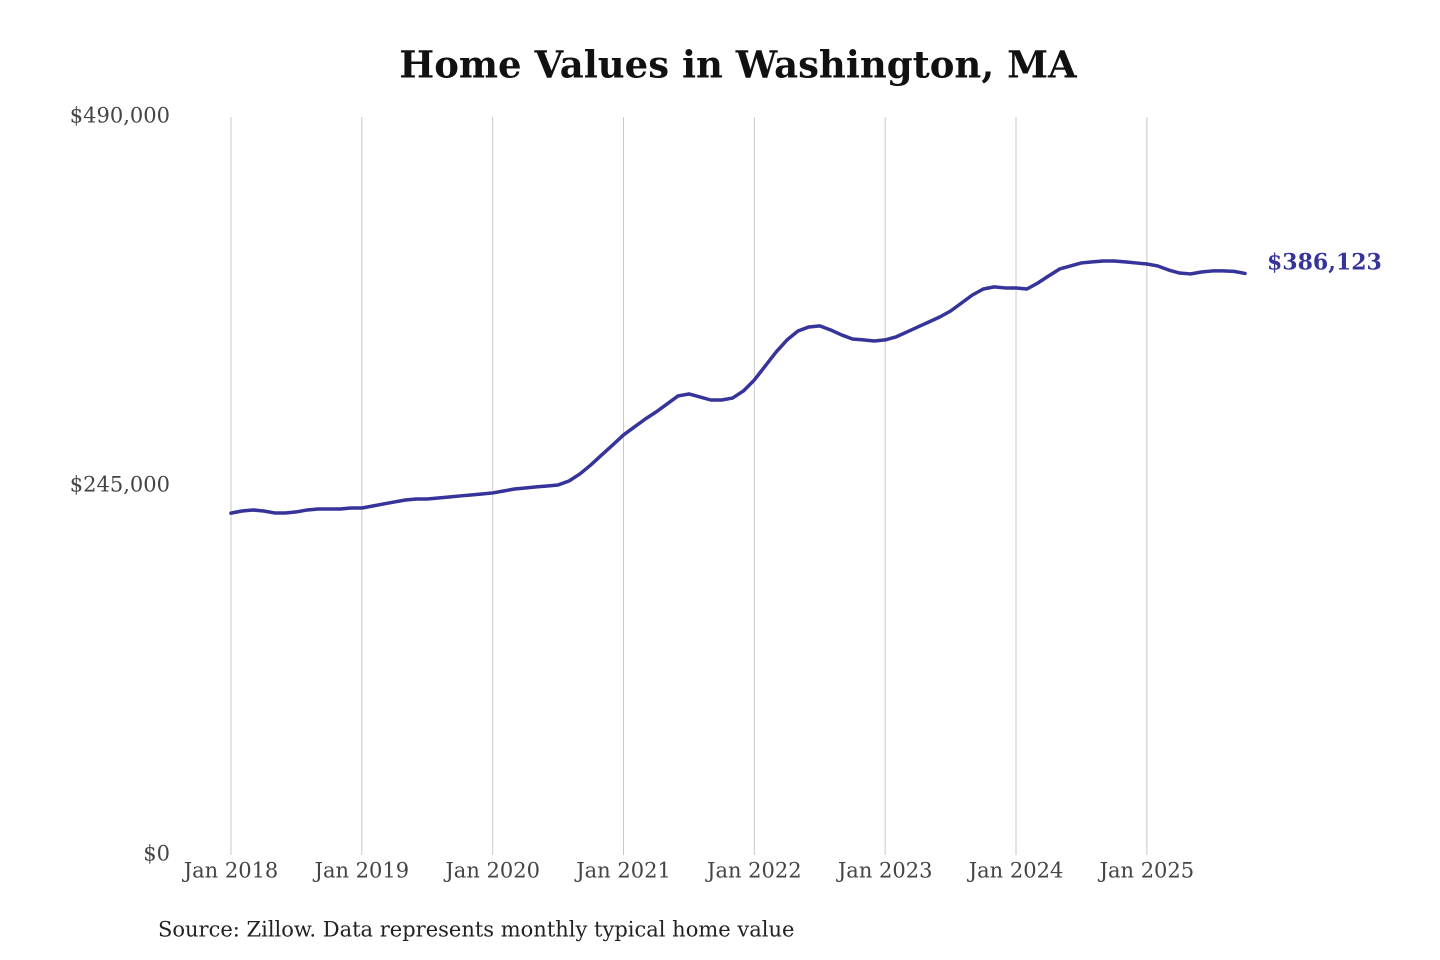  Describe the element at coordinates (491, 871) in the screenshot. I see `x-tick-label: Jan 2020` at that location.